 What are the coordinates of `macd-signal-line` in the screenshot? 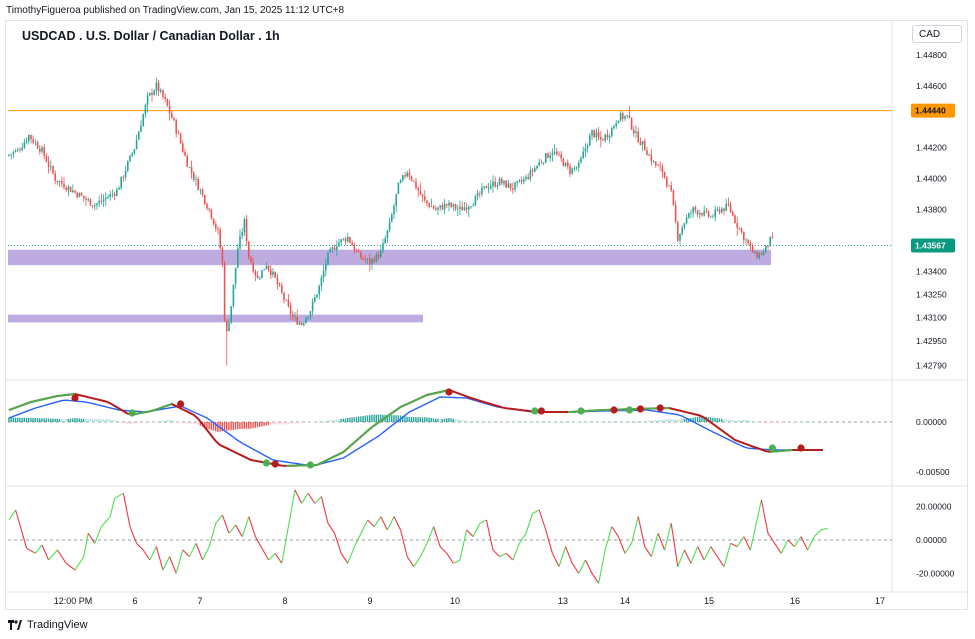 It's located at (404, 431).